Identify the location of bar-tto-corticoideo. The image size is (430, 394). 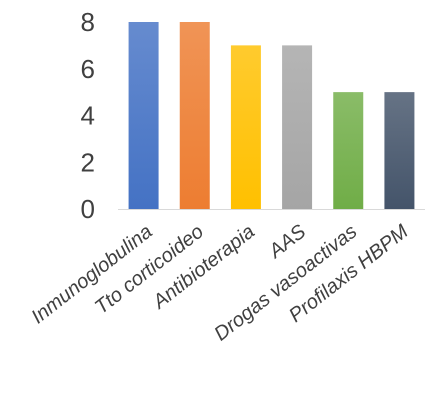
(194, 115).